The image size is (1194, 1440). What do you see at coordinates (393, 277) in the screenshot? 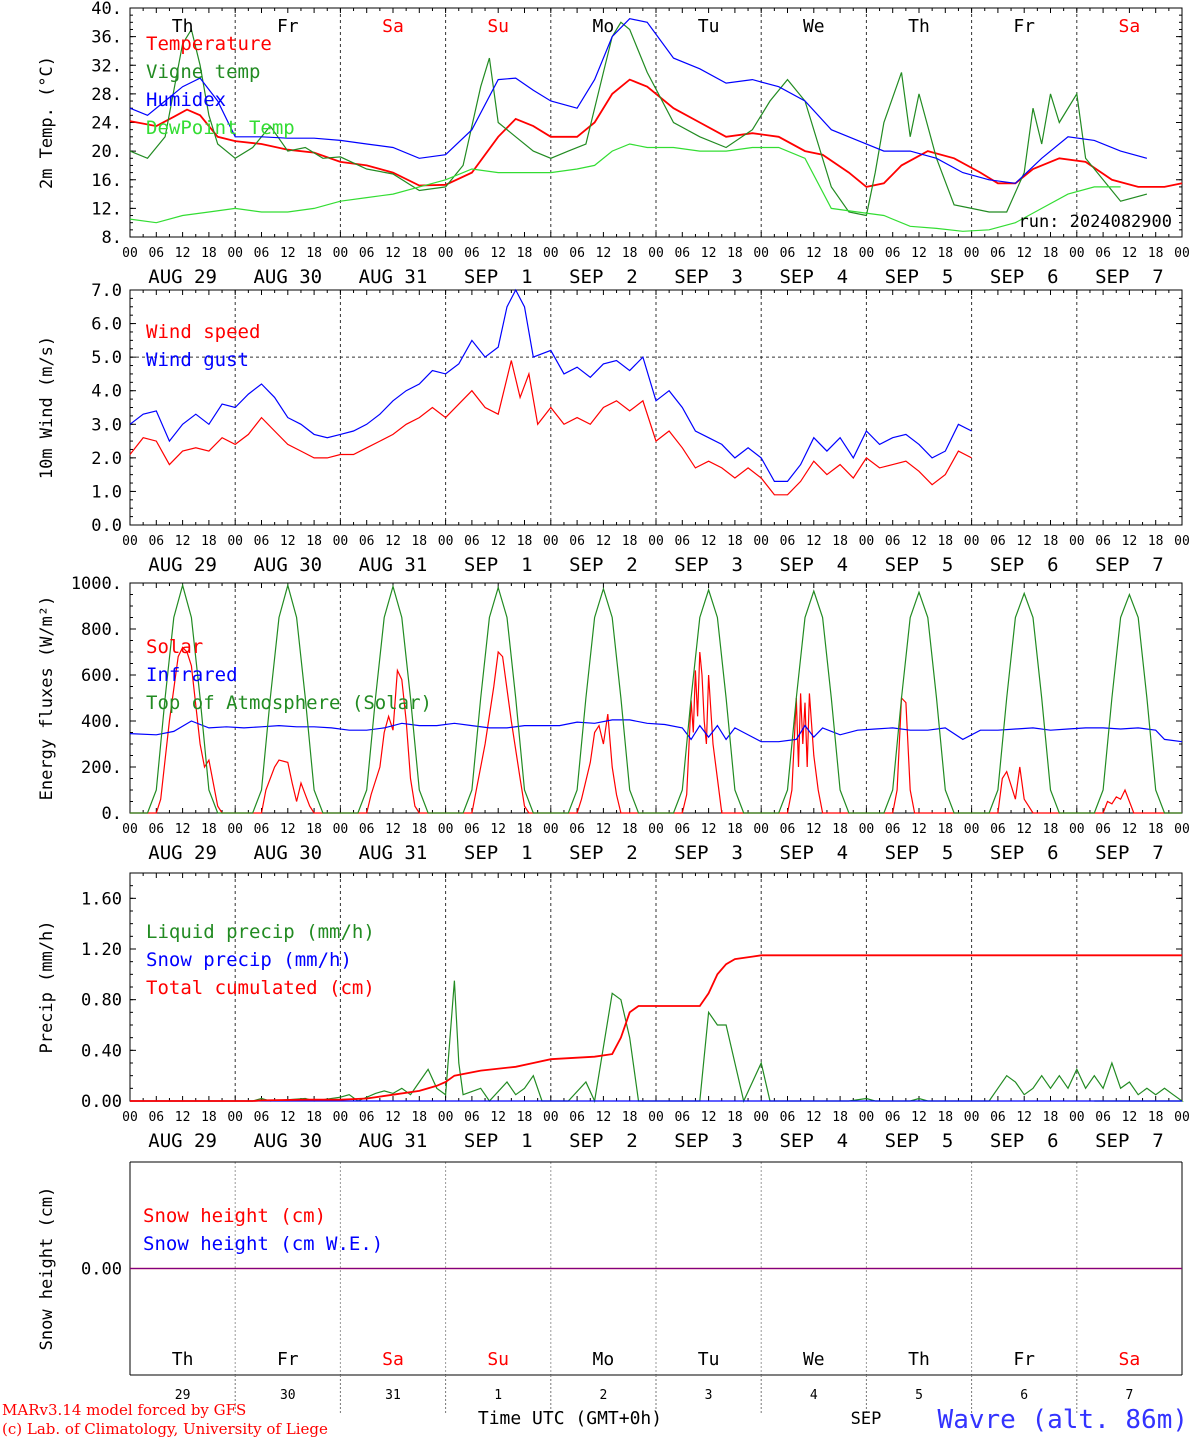
I see `date-label: AUG 31` at bounding box center [393, 277].